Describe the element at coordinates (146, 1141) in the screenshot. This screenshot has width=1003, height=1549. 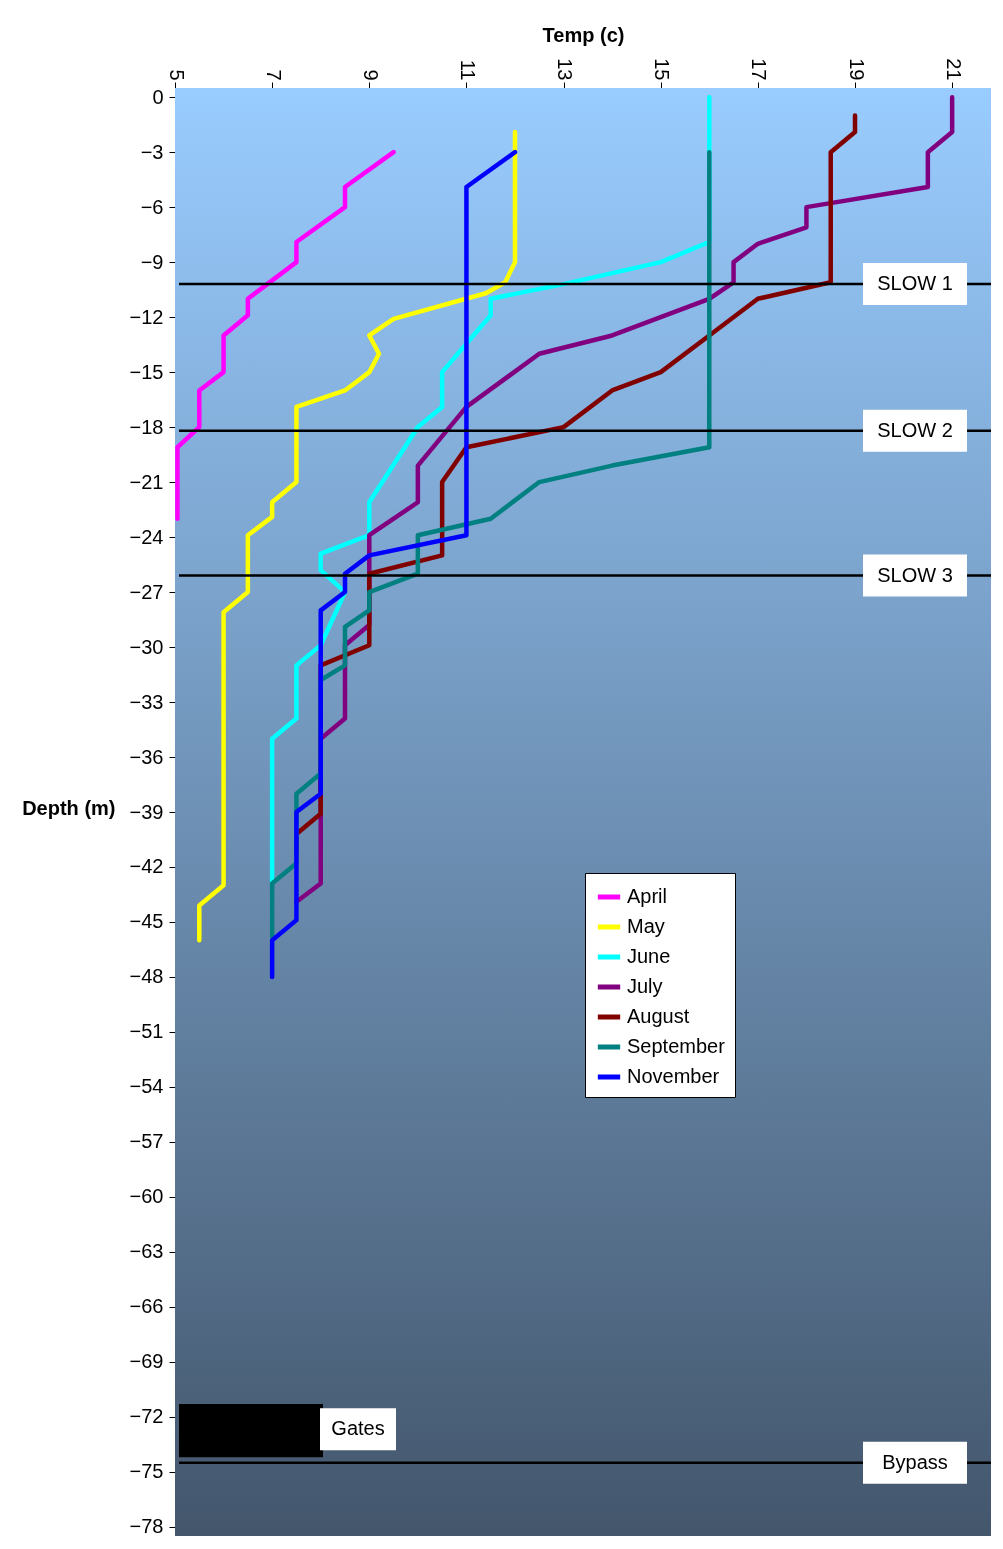
I see `y-tick-label: −57` at that location.